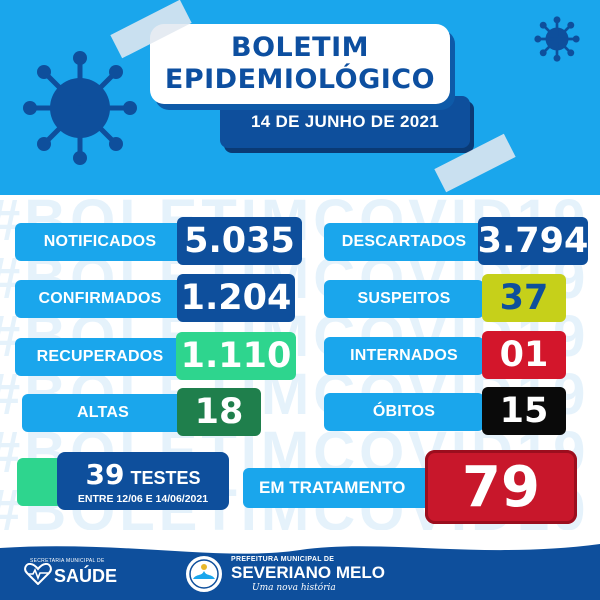 This screenshot has width=600, height=600. What do you see at coordinates (219, 412) in the screenshot?
I see `stat-value: 18` at bounding box center [219, 412].